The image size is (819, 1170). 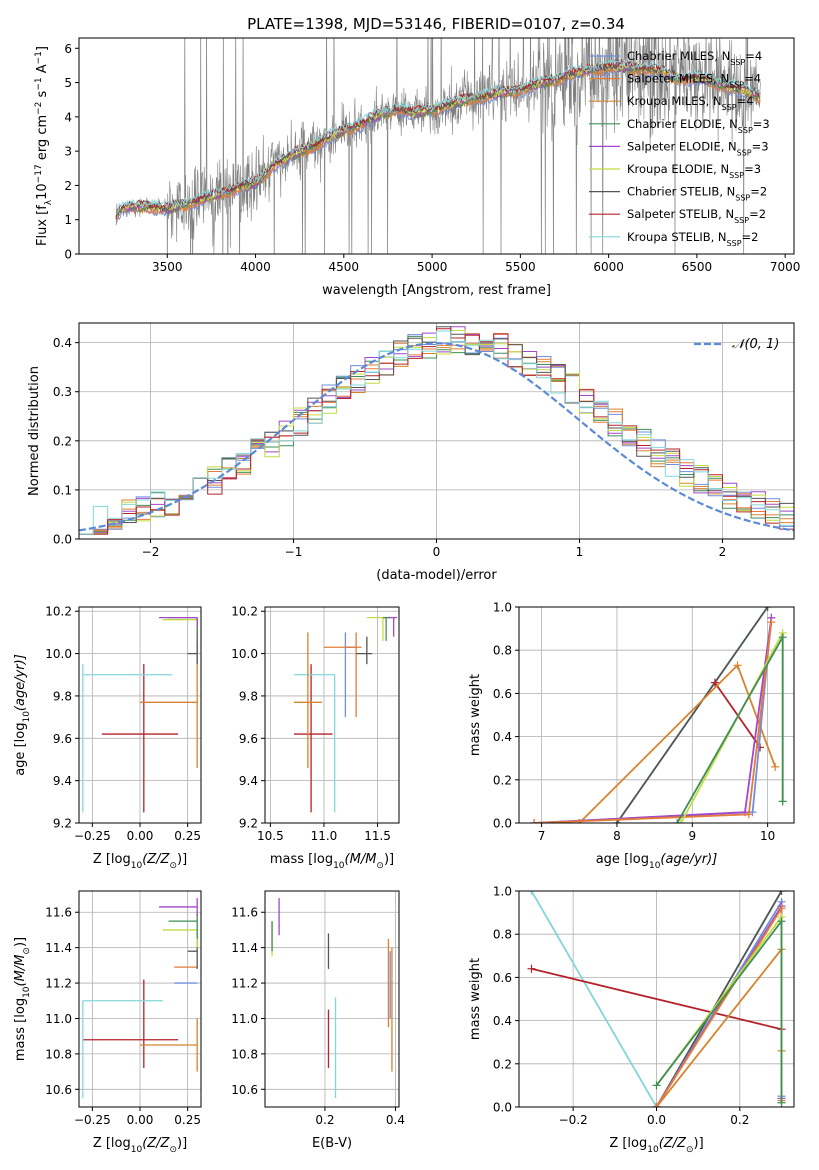 I want to click on x-tick-label: −0.25, so click(x=92, y=1120).